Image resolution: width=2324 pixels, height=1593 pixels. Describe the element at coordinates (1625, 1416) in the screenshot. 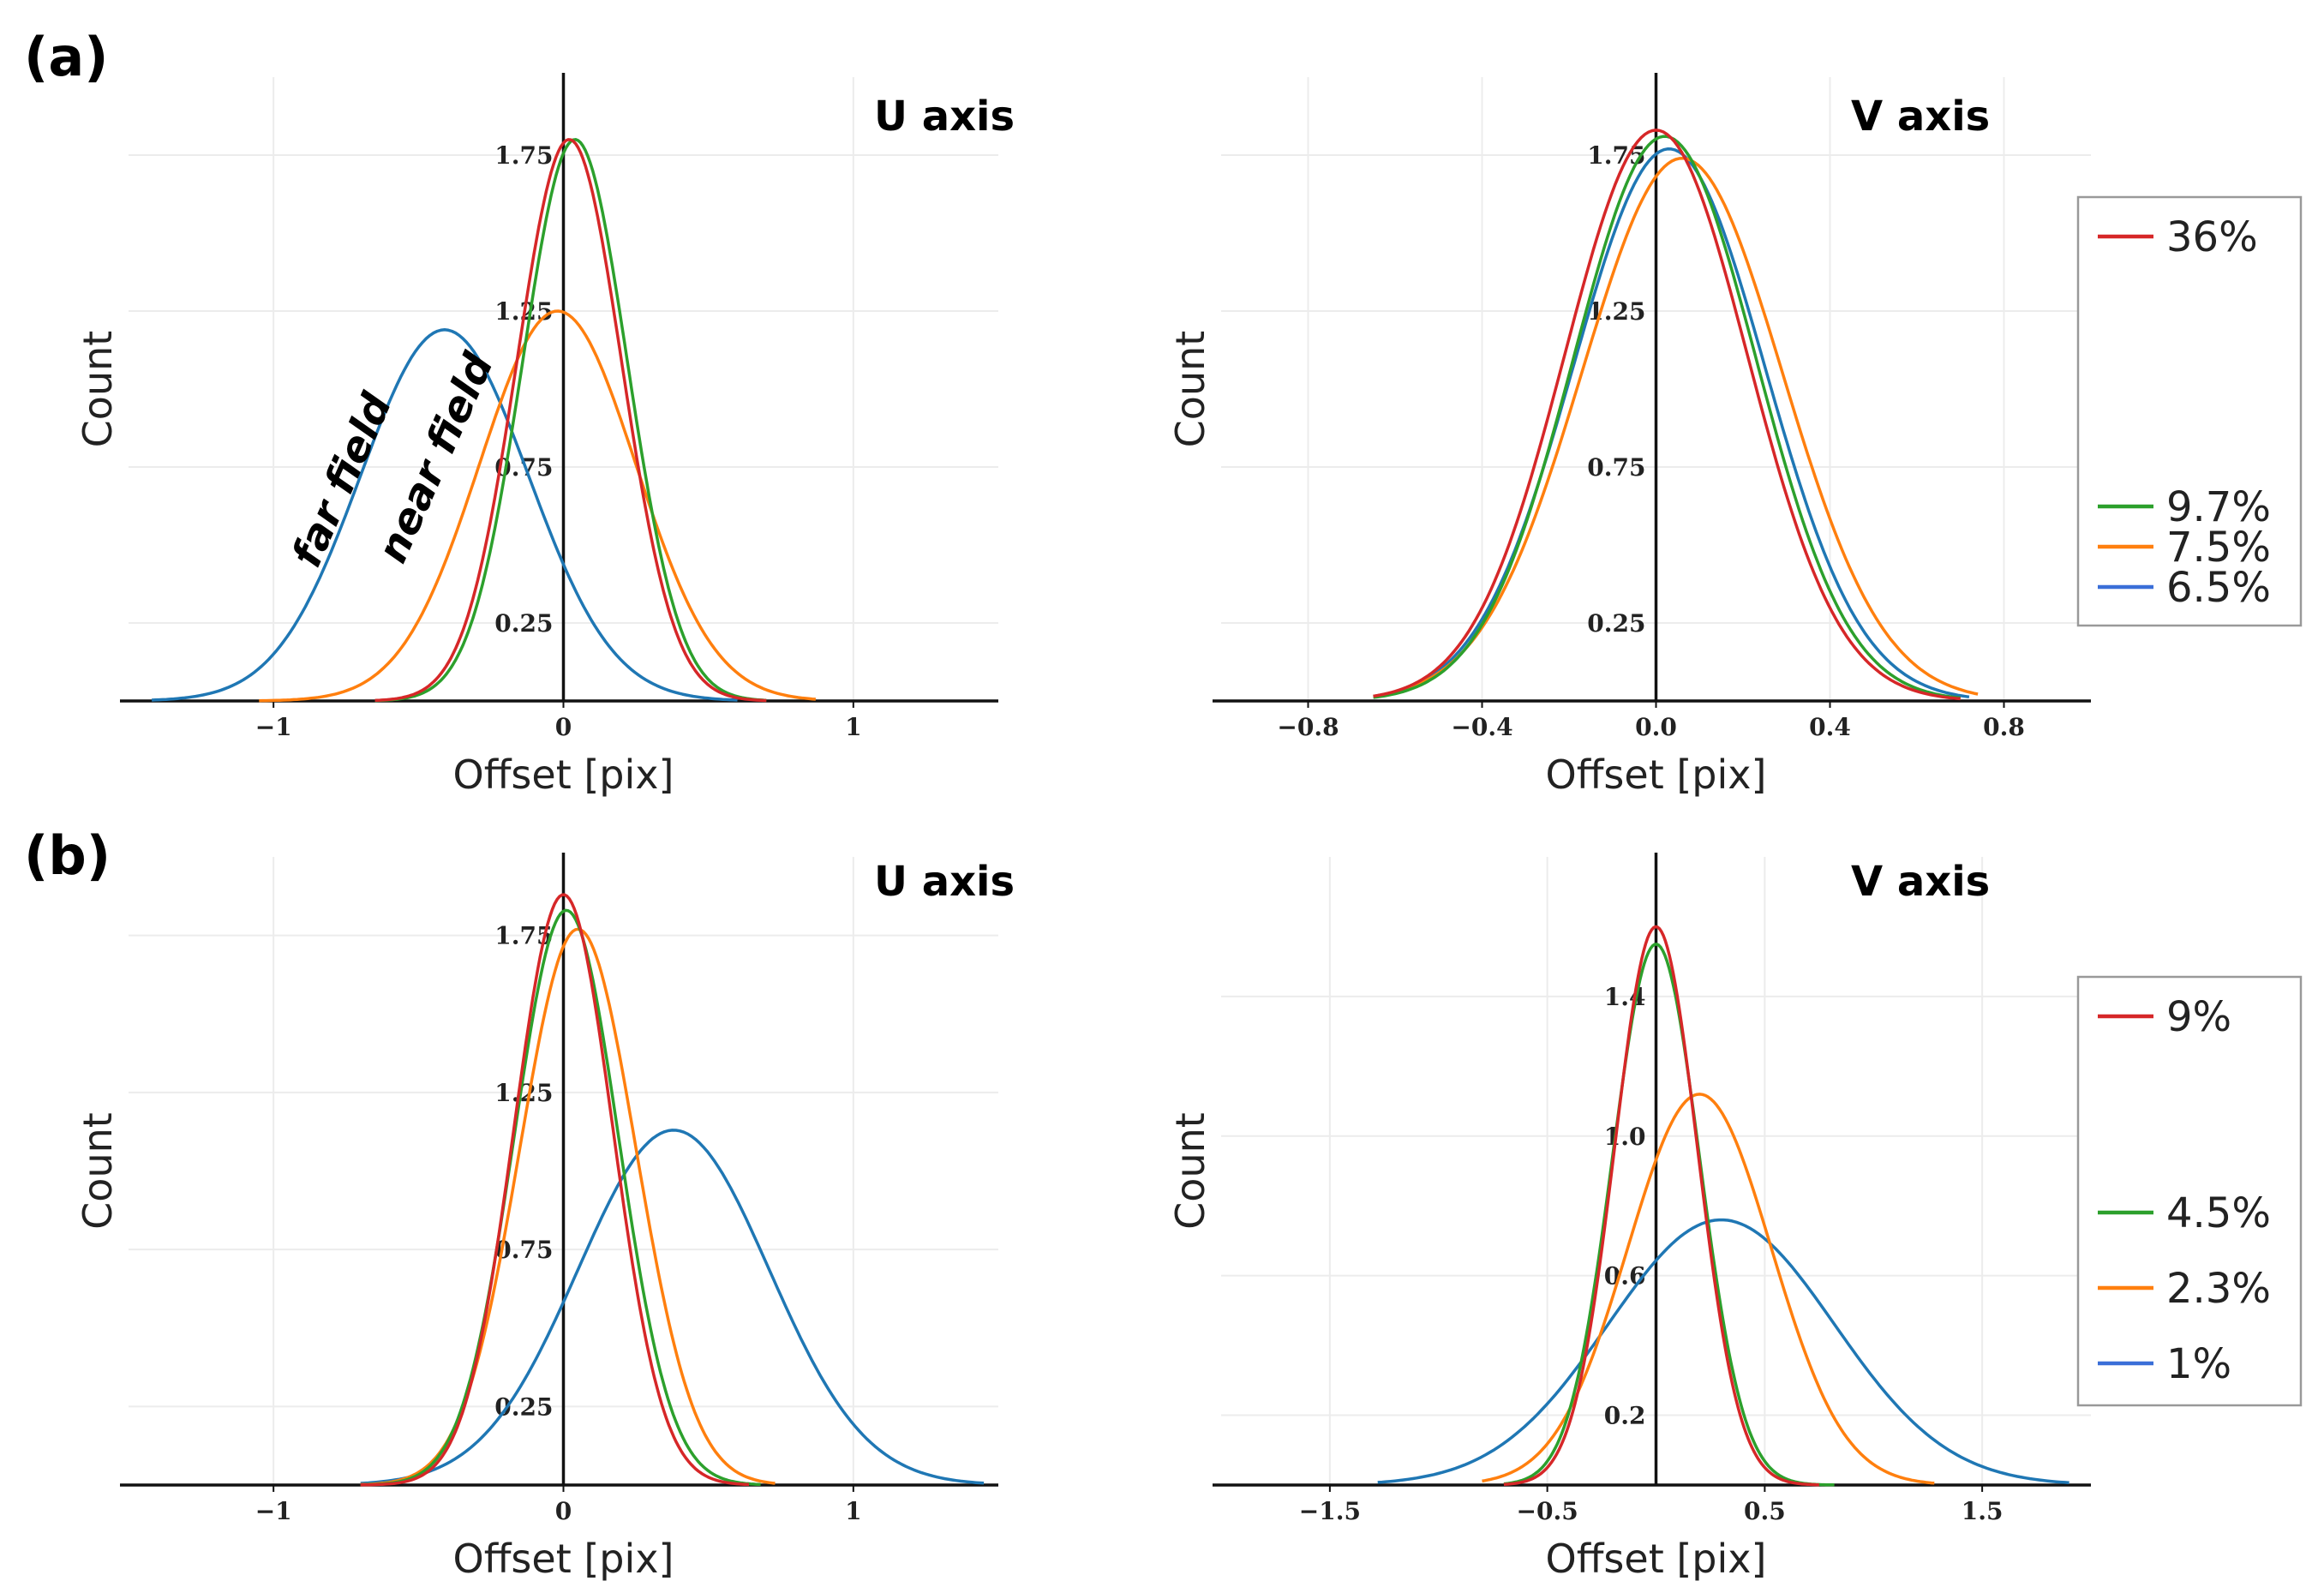

I see `y-tick-label: 0.2` at that location.